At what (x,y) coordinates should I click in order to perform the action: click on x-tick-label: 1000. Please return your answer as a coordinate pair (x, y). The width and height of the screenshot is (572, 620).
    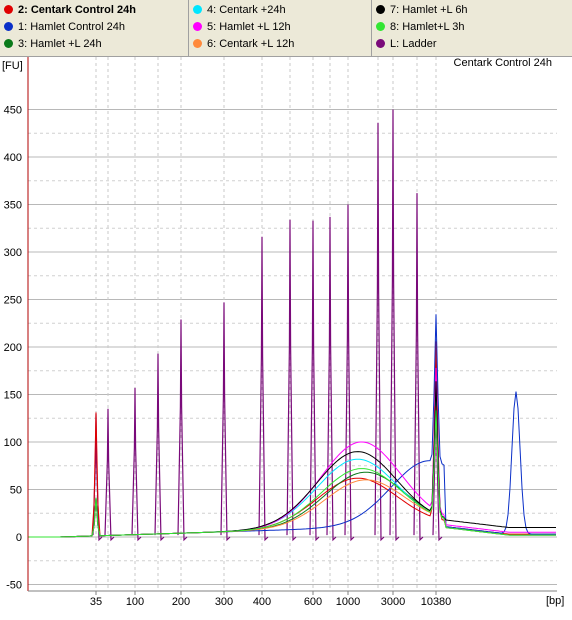
    Looking at the image, I should click on (348, 602).